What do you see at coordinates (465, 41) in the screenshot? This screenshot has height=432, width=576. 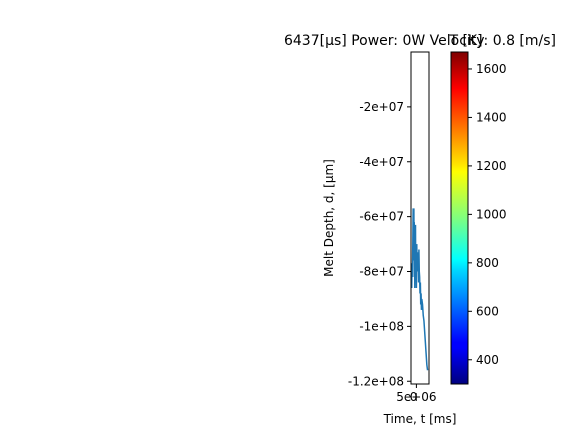 I see `colorbar-label: T [K]` at bounding box center [465, 41].